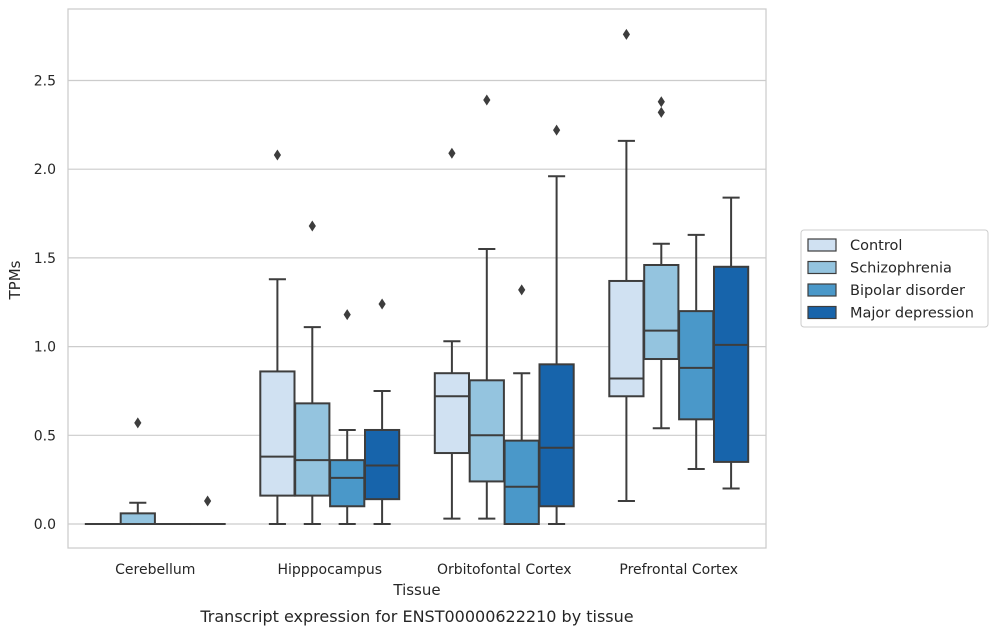 This screenshot has height=634, width=997. I want to click on y-tick-label: 0.0, so click(45, 525).